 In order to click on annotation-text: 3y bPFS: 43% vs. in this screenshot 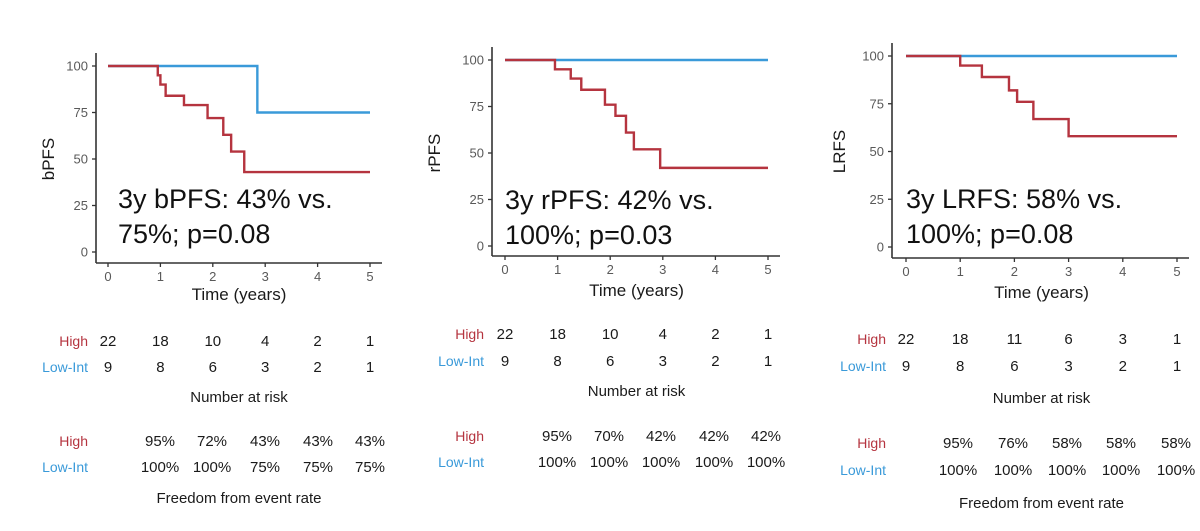, I will do `click(225, 199)`.